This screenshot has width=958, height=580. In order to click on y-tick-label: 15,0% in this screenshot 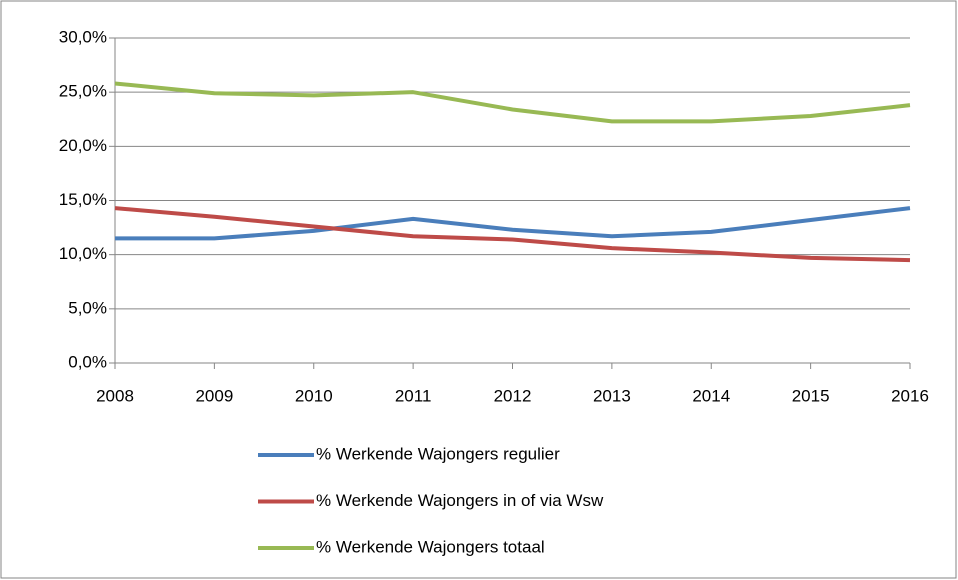, I will do `click(83, 199)`.